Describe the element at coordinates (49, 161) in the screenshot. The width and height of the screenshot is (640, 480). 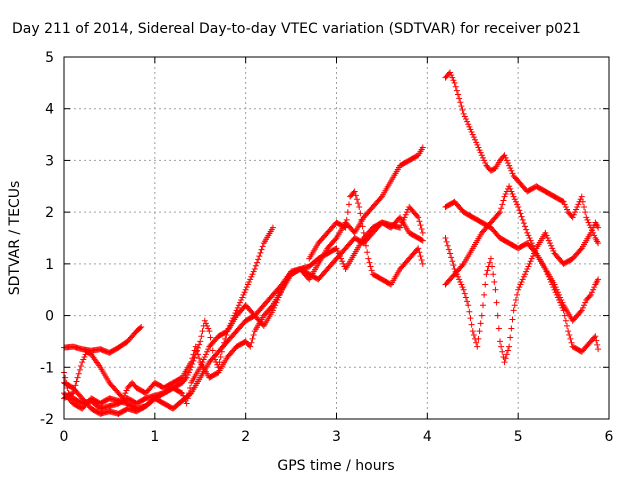
I see `y-tick-label: 3` at that location.